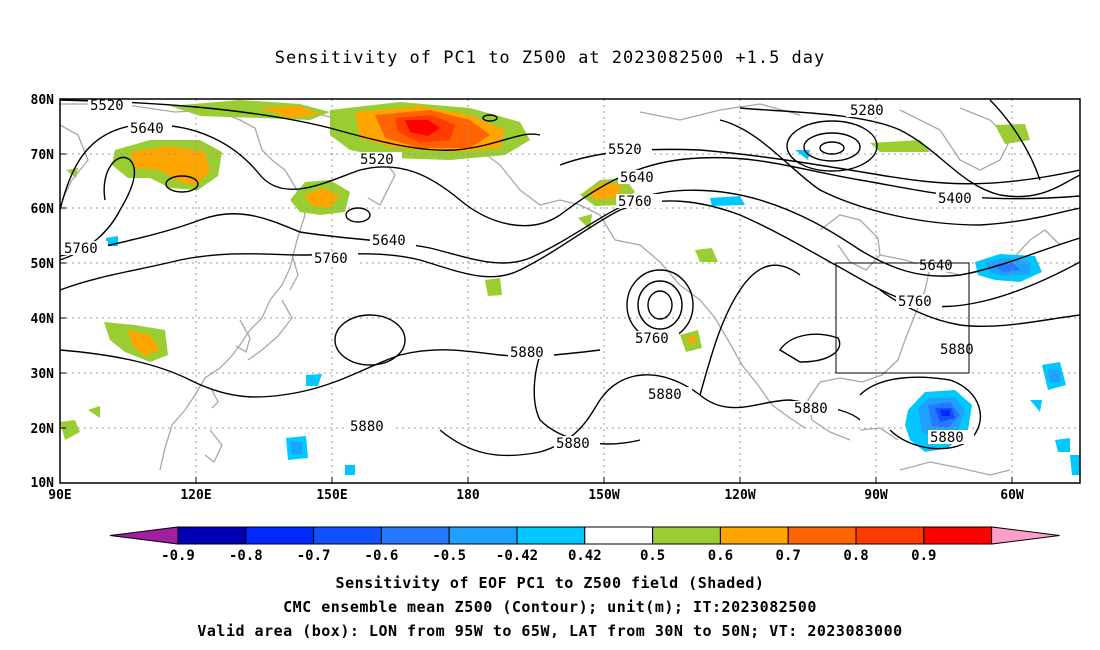 This screenshot has height=650, width=1100. I want to click on colorbar-tick-label: 0.8, so click(855, 556).